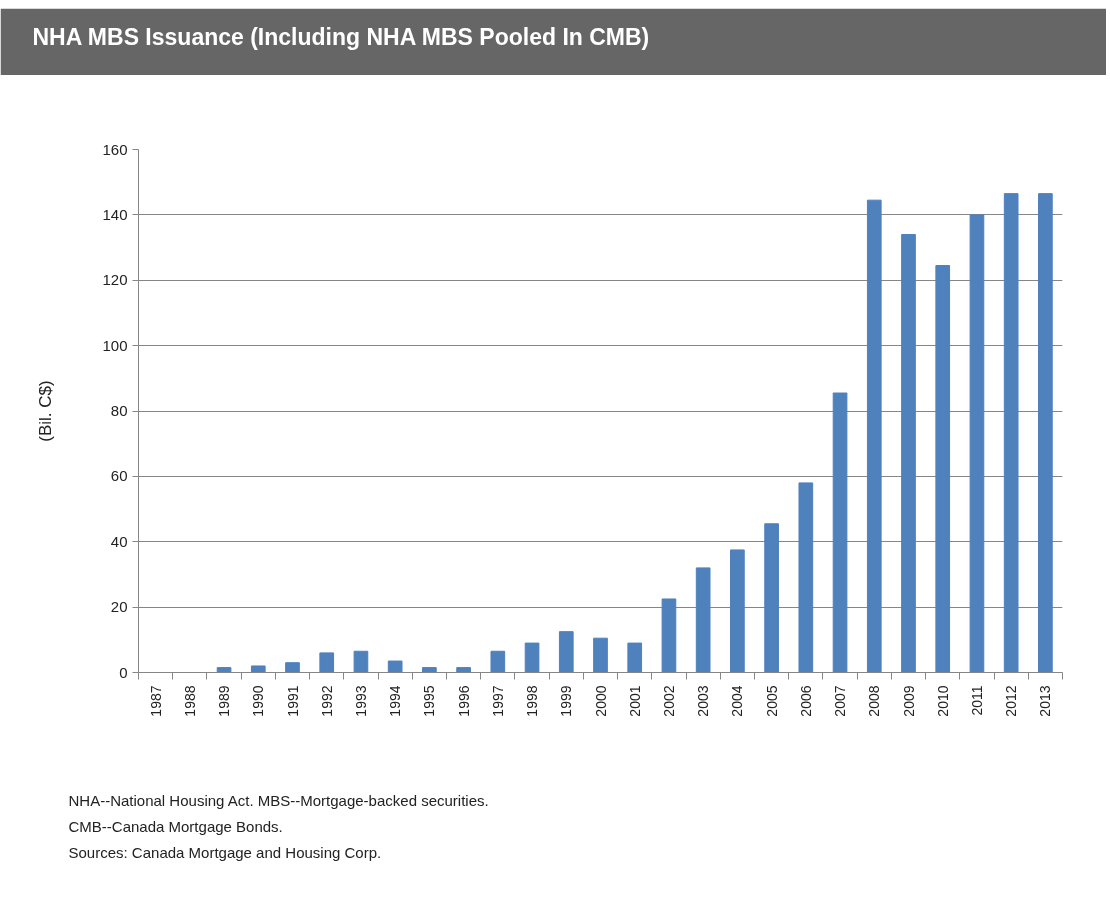  What do you see at coordinates (119, 476) in the screenshot?
I see `y-tick-label: 60` at bounding box center [119, 476].